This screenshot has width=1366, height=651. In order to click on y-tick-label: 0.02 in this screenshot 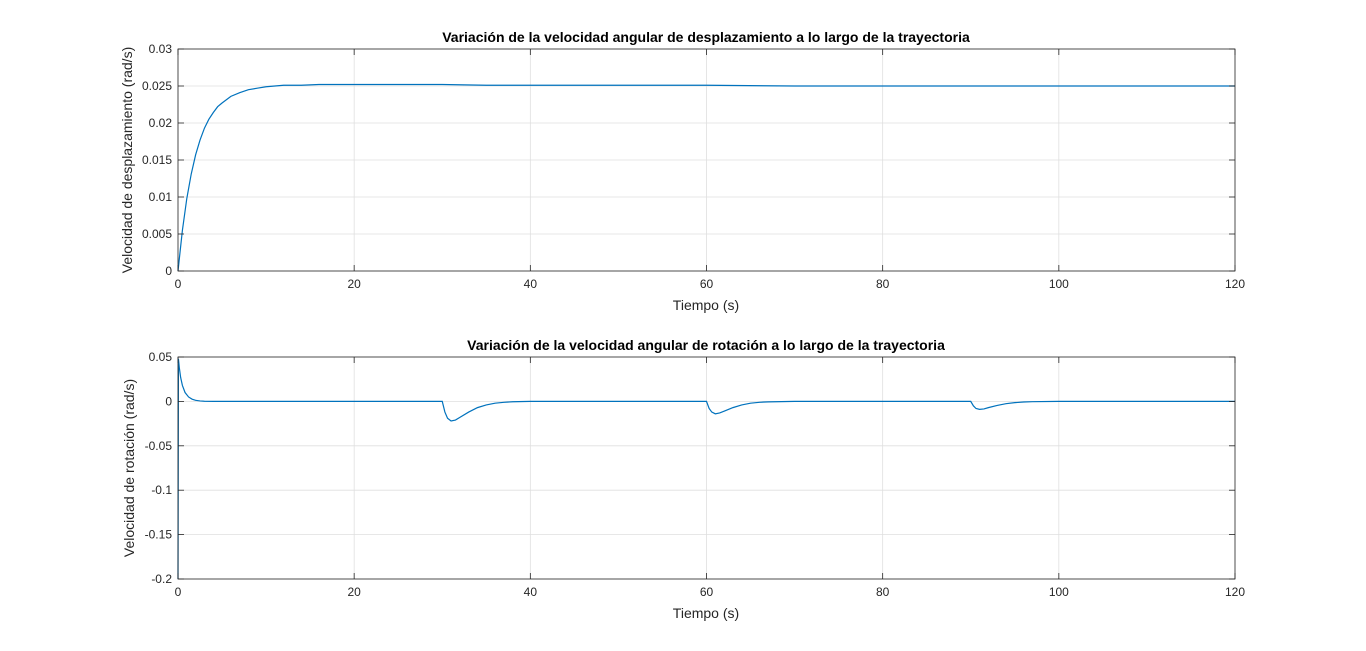, I will do `click(161, 123)`.